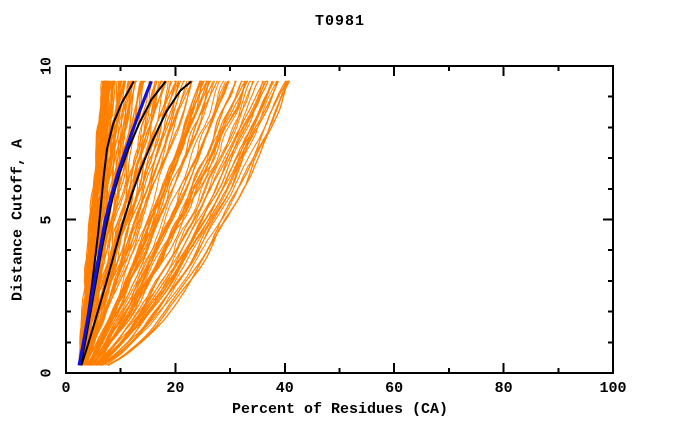  I want to click on x-tick-label: 20, so click(175, 388).